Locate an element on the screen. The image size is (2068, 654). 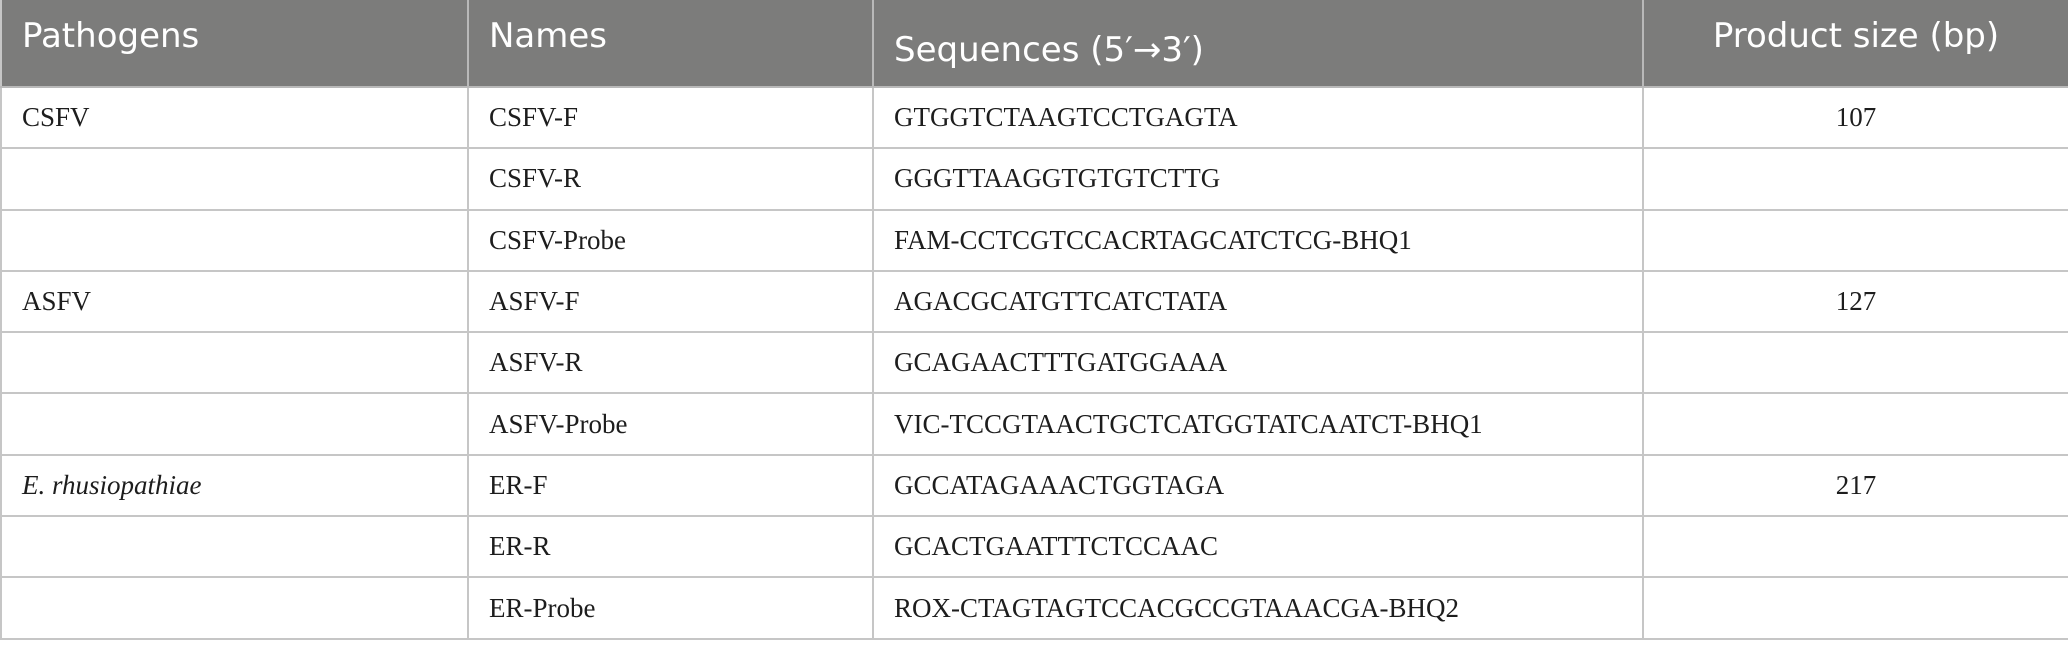
product-size-cell: 127 is located at coordinates (1855, 301).